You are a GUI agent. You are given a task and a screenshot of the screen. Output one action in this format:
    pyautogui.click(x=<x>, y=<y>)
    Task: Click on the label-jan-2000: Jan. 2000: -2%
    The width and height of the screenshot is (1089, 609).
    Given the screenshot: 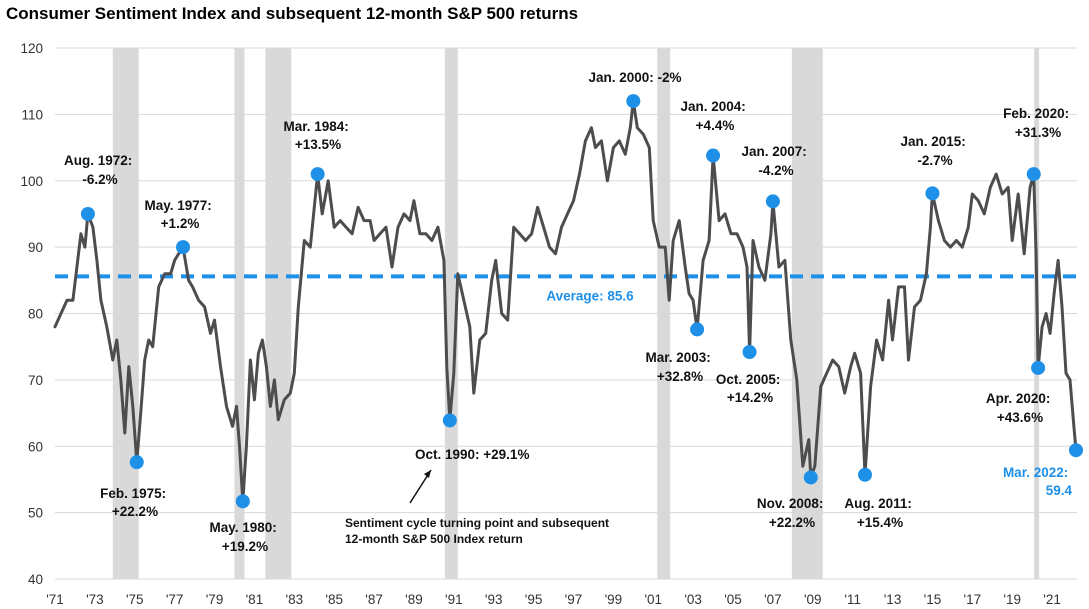 What is the action you would take?
    pyautogui.click(x=634, y=77)
    